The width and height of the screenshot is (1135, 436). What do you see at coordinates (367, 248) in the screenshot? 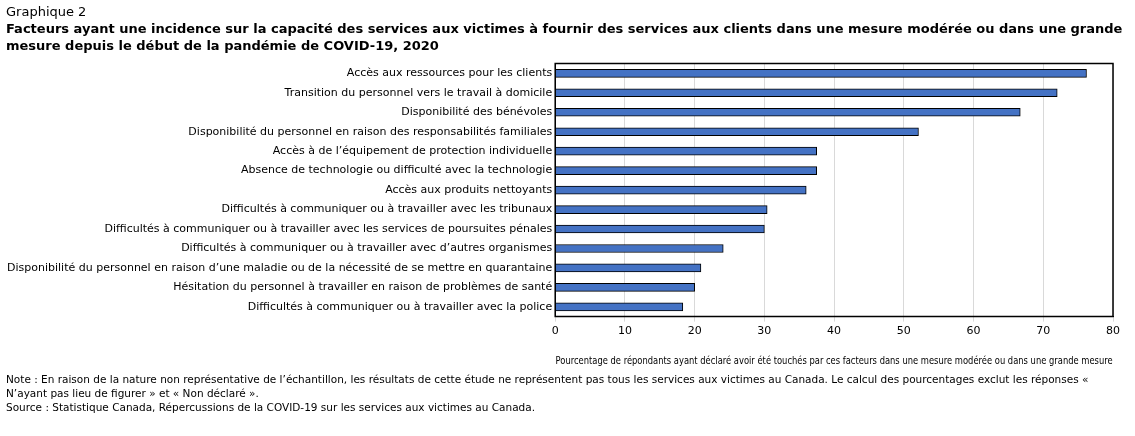
I see `y-tick-label: Difficultés à communiquer ou à travailler avec d’autres organismes` at bounding box center [367, 248].